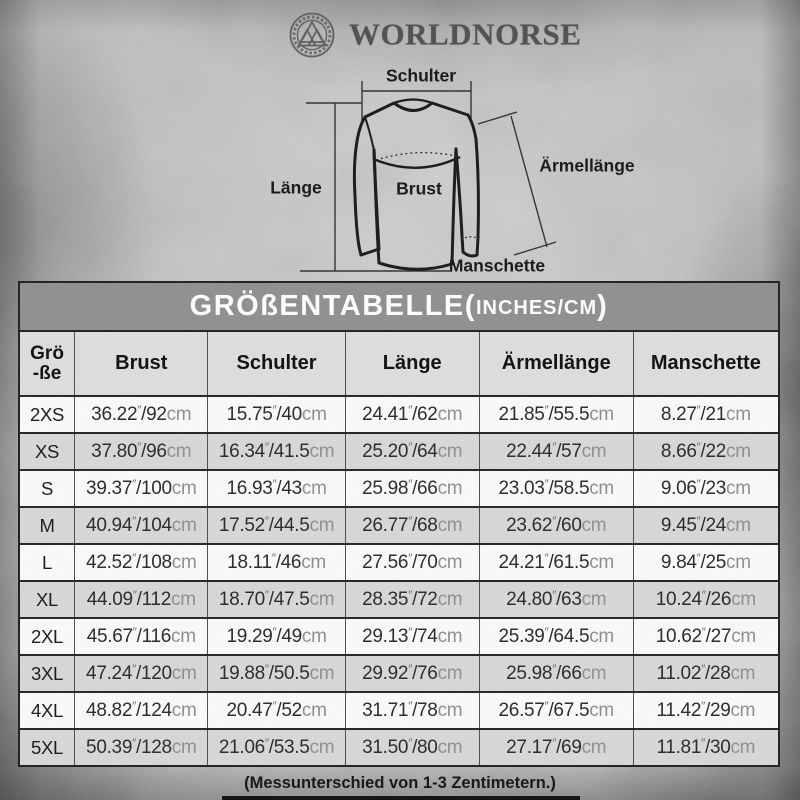 The width and height of the screenshot is (800, 800). I want to click on measurement-cell: 8.27″/21cm, so click(705, 414).